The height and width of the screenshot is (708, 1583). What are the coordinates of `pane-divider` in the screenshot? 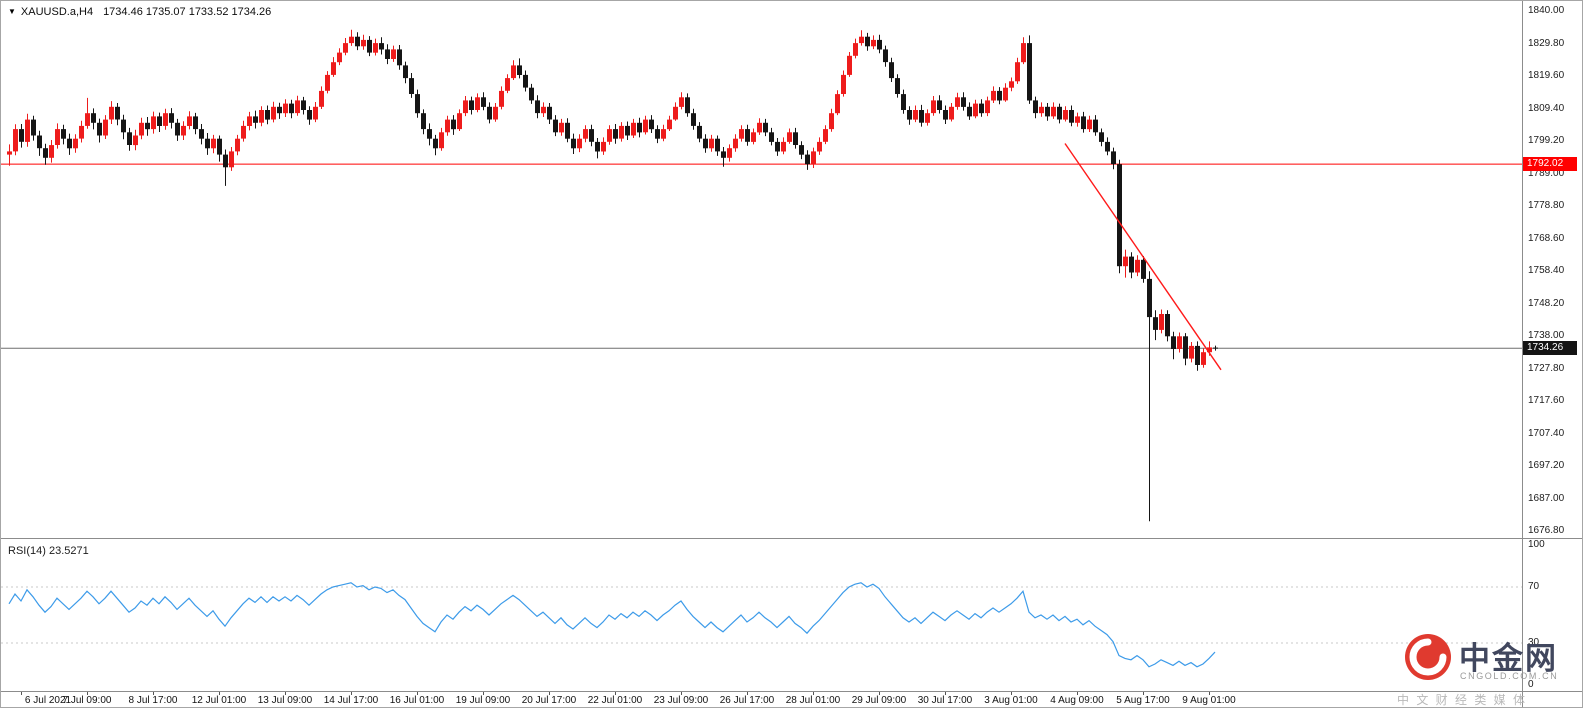 It's located at (791, 538).